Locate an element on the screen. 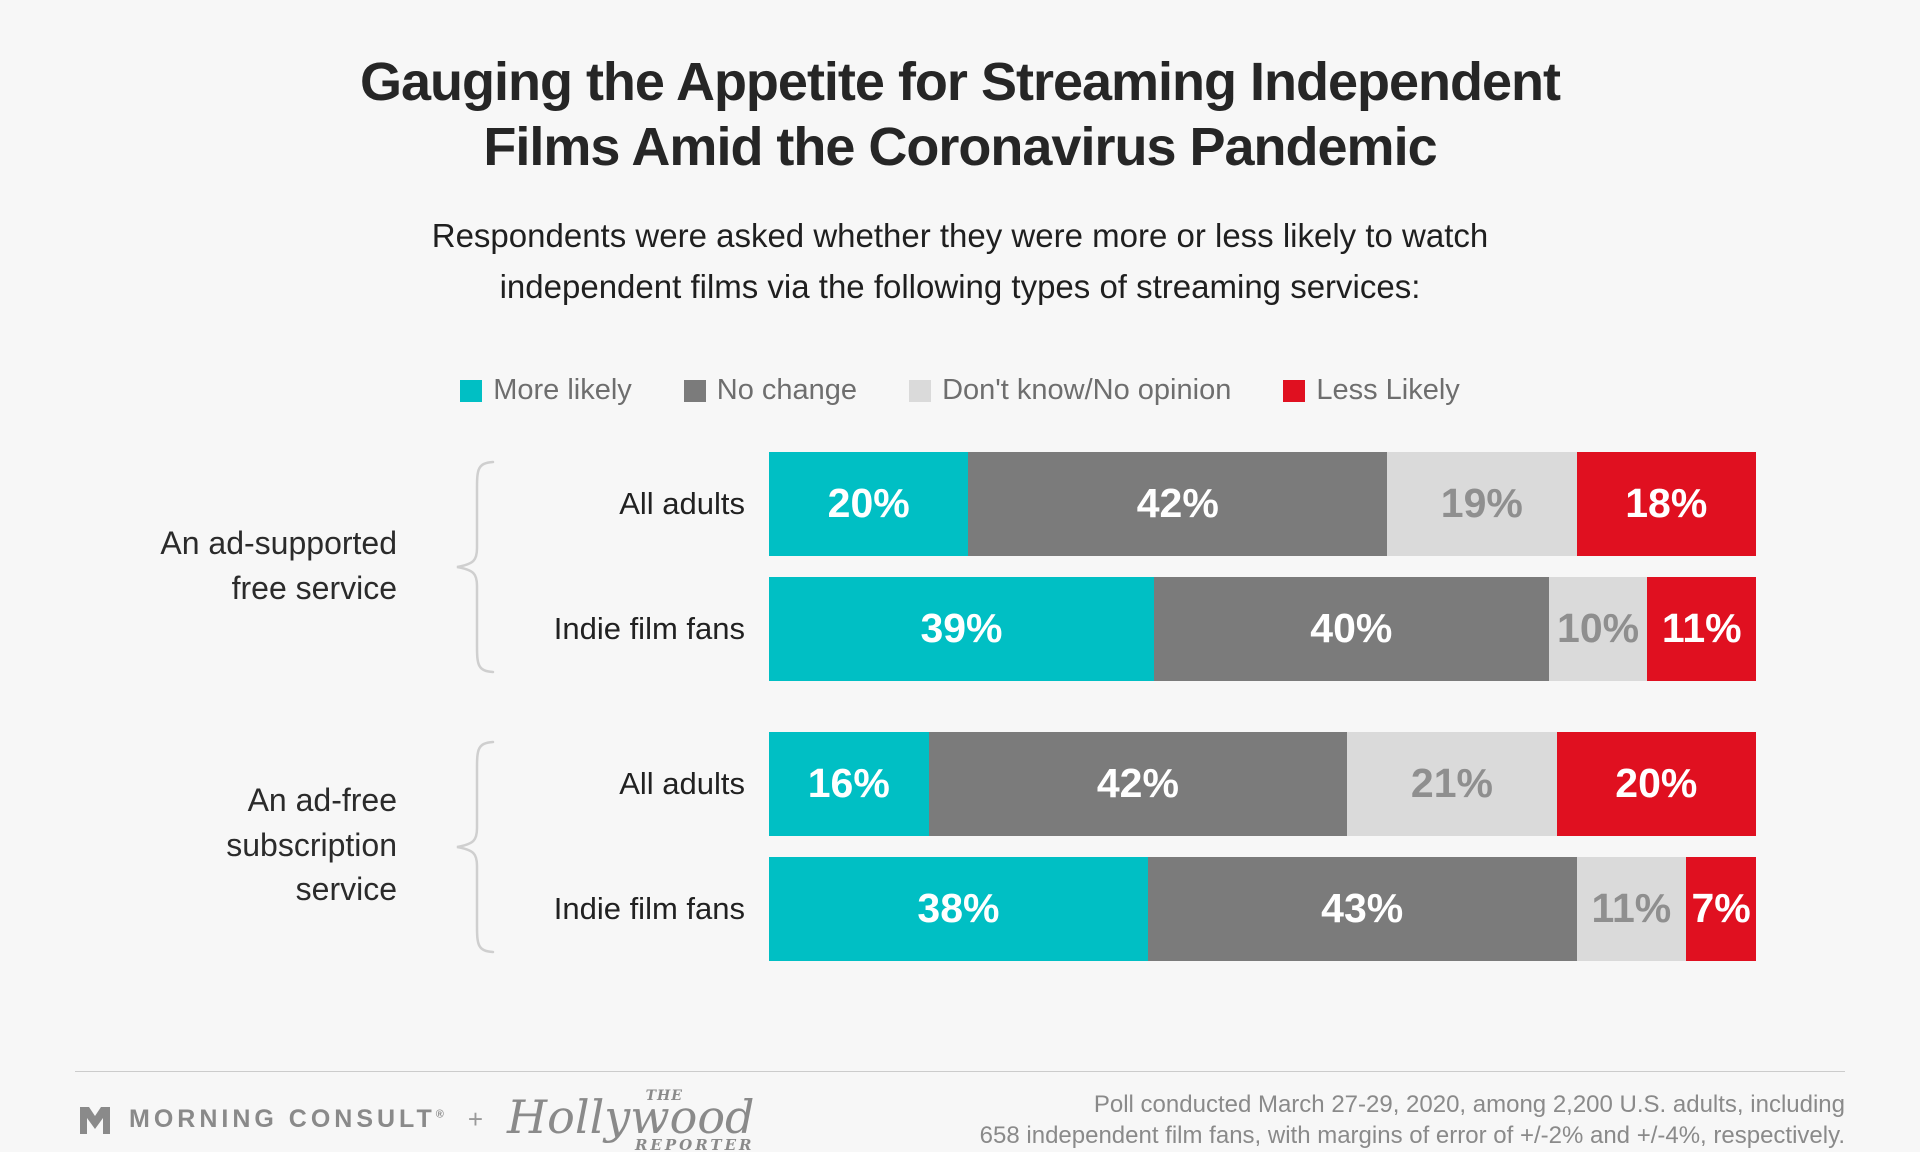 This screenshot has width=1920, height=1152. morning-consult-text: MORNING CONSULT is located at coordinates (282, 1119).